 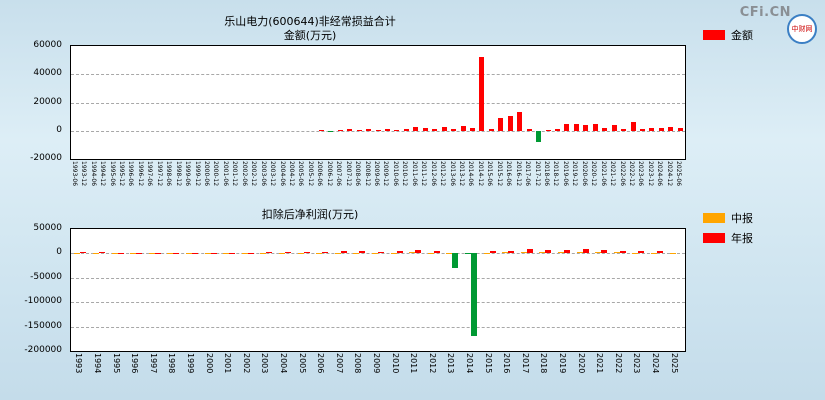 What do you see at coordinates (544, 363) in the screenshot?
I see `x-tick-label: 2018` at bounding box center [544, 363].